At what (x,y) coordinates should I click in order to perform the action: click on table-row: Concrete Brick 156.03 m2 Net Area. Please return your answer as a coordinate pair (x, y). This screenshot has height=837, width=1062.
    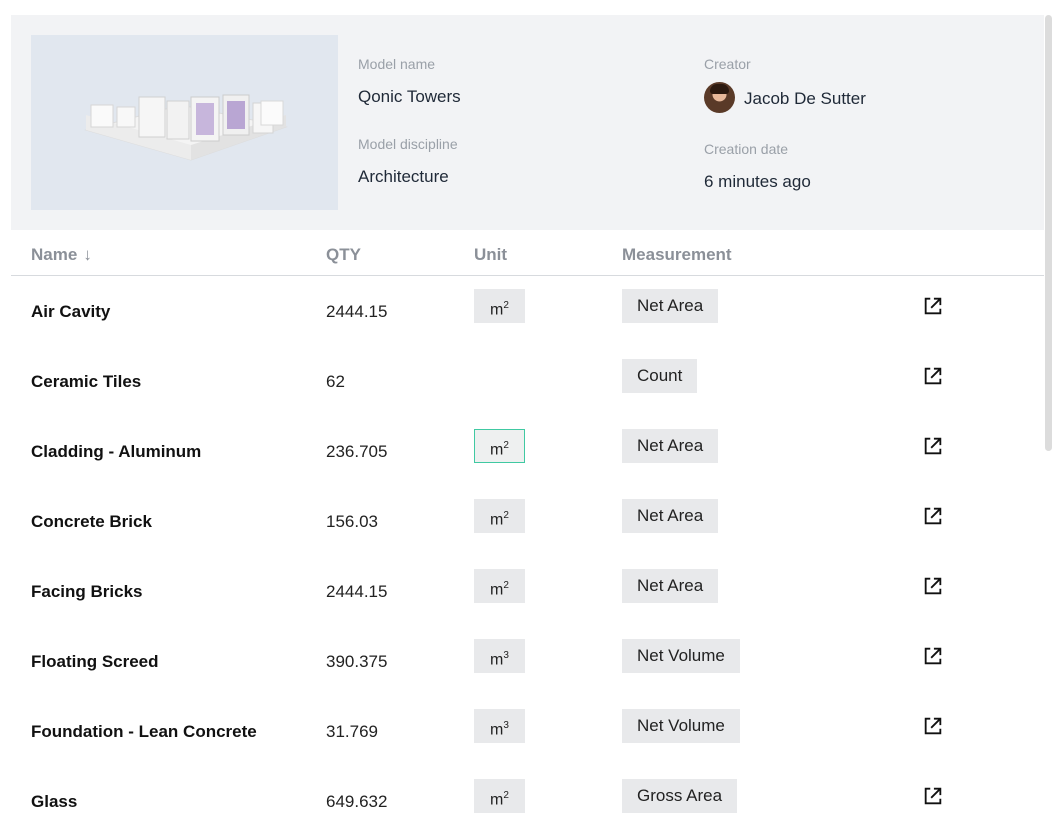
    Looking at the image, I should click on (527, 522).